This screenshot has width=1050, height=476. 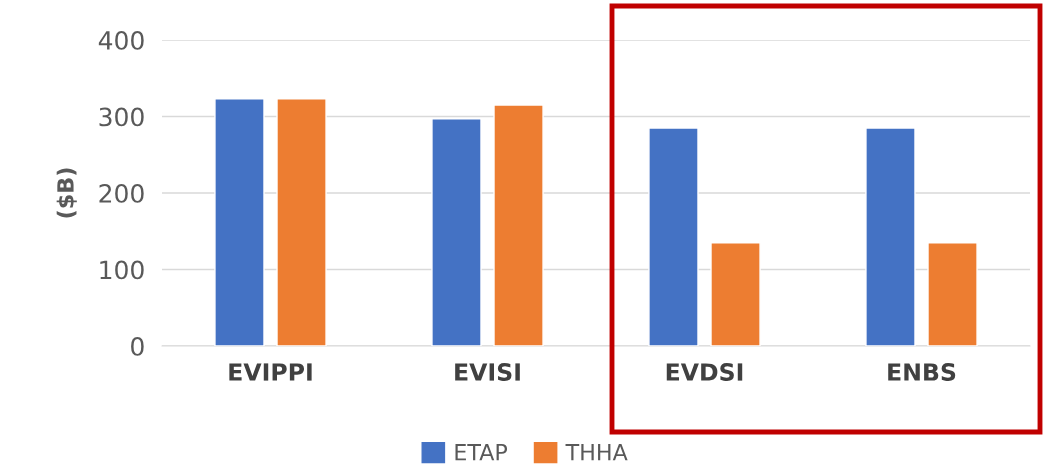 I want to click on x-tick-label: EVISI, so click(x=487, y=372).